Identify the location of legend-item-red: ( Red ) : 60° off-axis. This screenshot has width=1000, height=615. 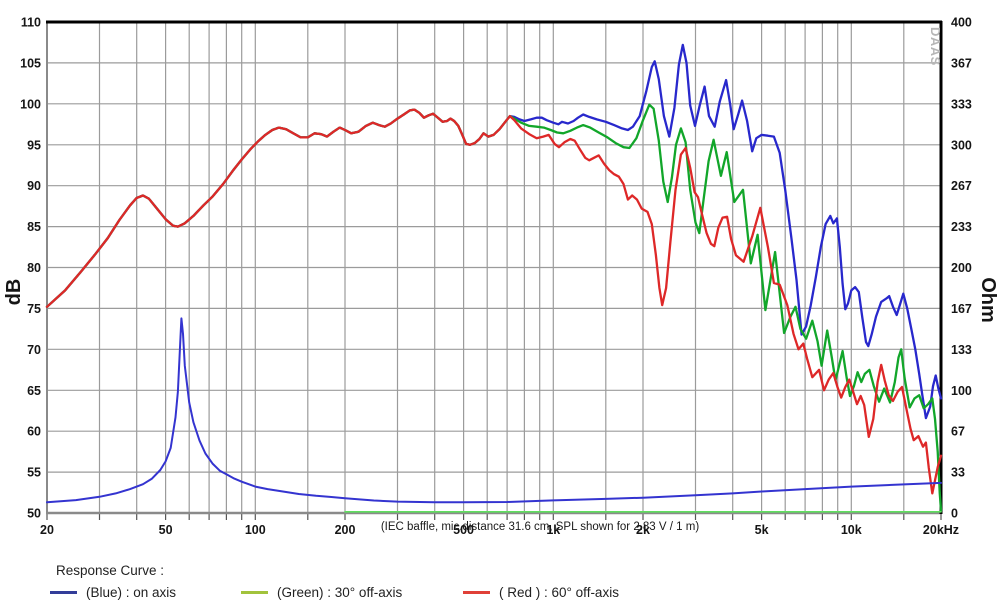
(541, 592).